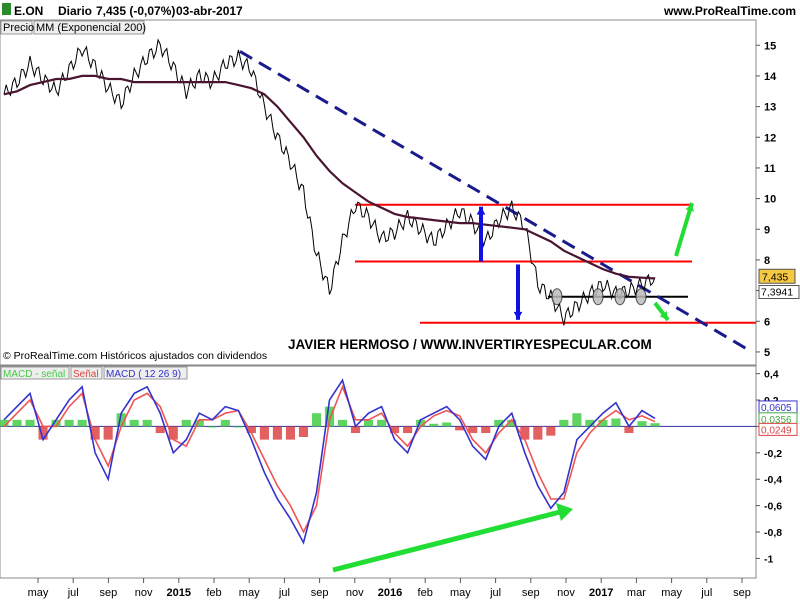 The width and height of the screenshot is (800, 605). What do you see at coordinates (767, 322) in the screenshot?
I see `price-tick-label: 6` at bounding box center [767, 322].